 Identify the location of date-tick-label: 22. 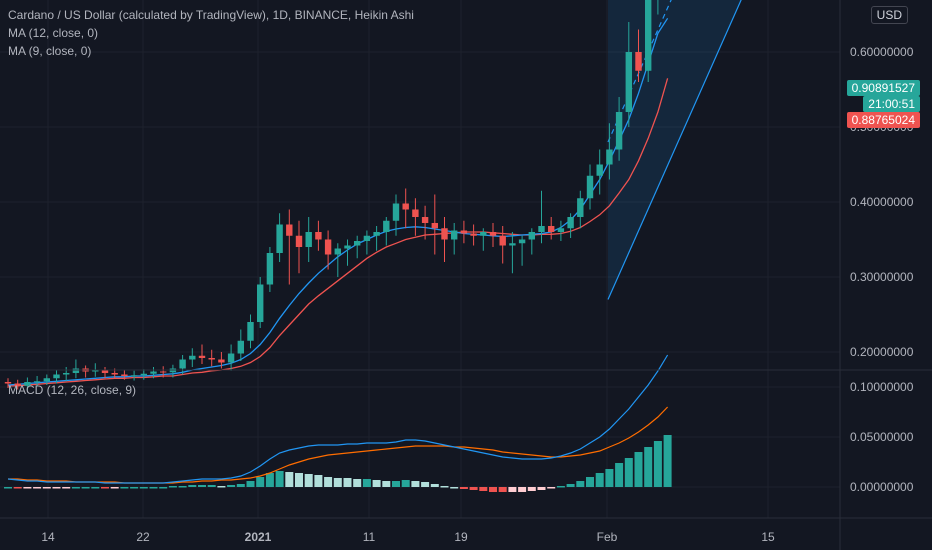
(143, 537).